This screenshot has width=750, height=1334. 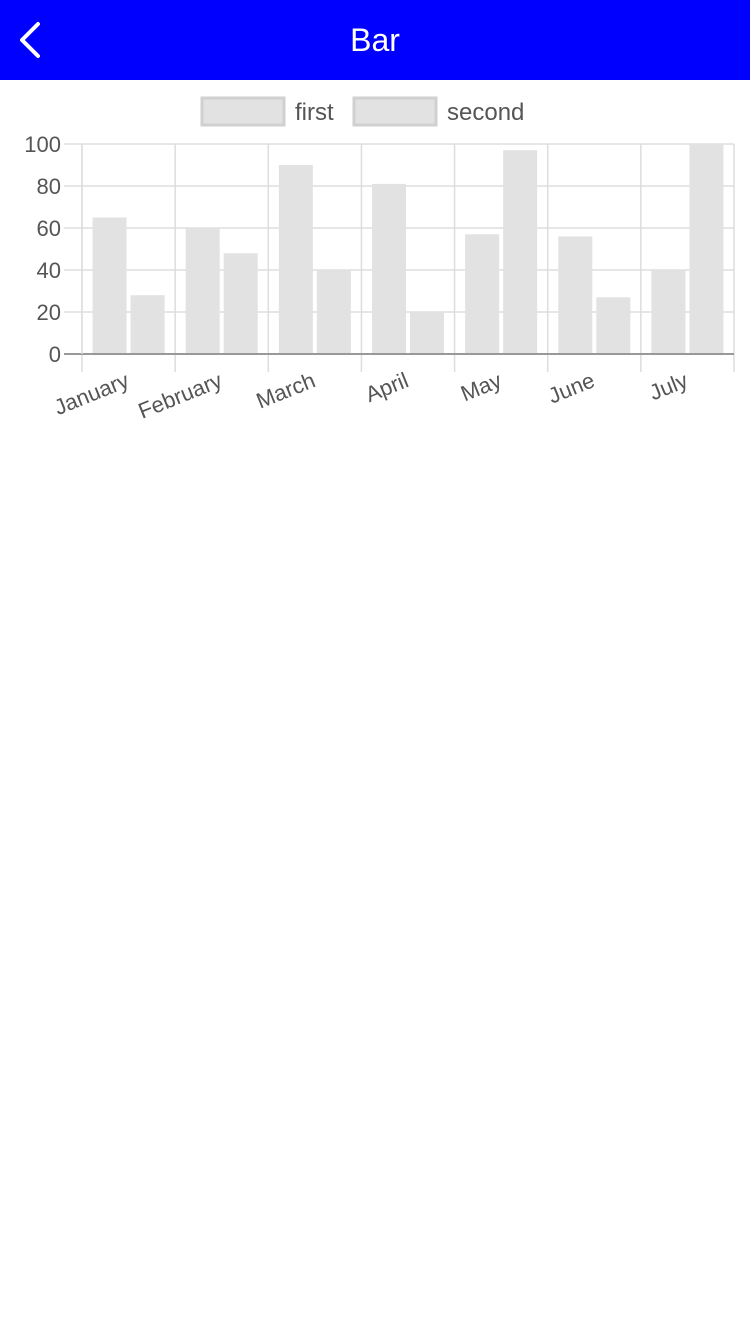 What do you see at coordinates (482, 294) in the screenshot?
I see `bar-first-may` at bounding box center [482, 294].